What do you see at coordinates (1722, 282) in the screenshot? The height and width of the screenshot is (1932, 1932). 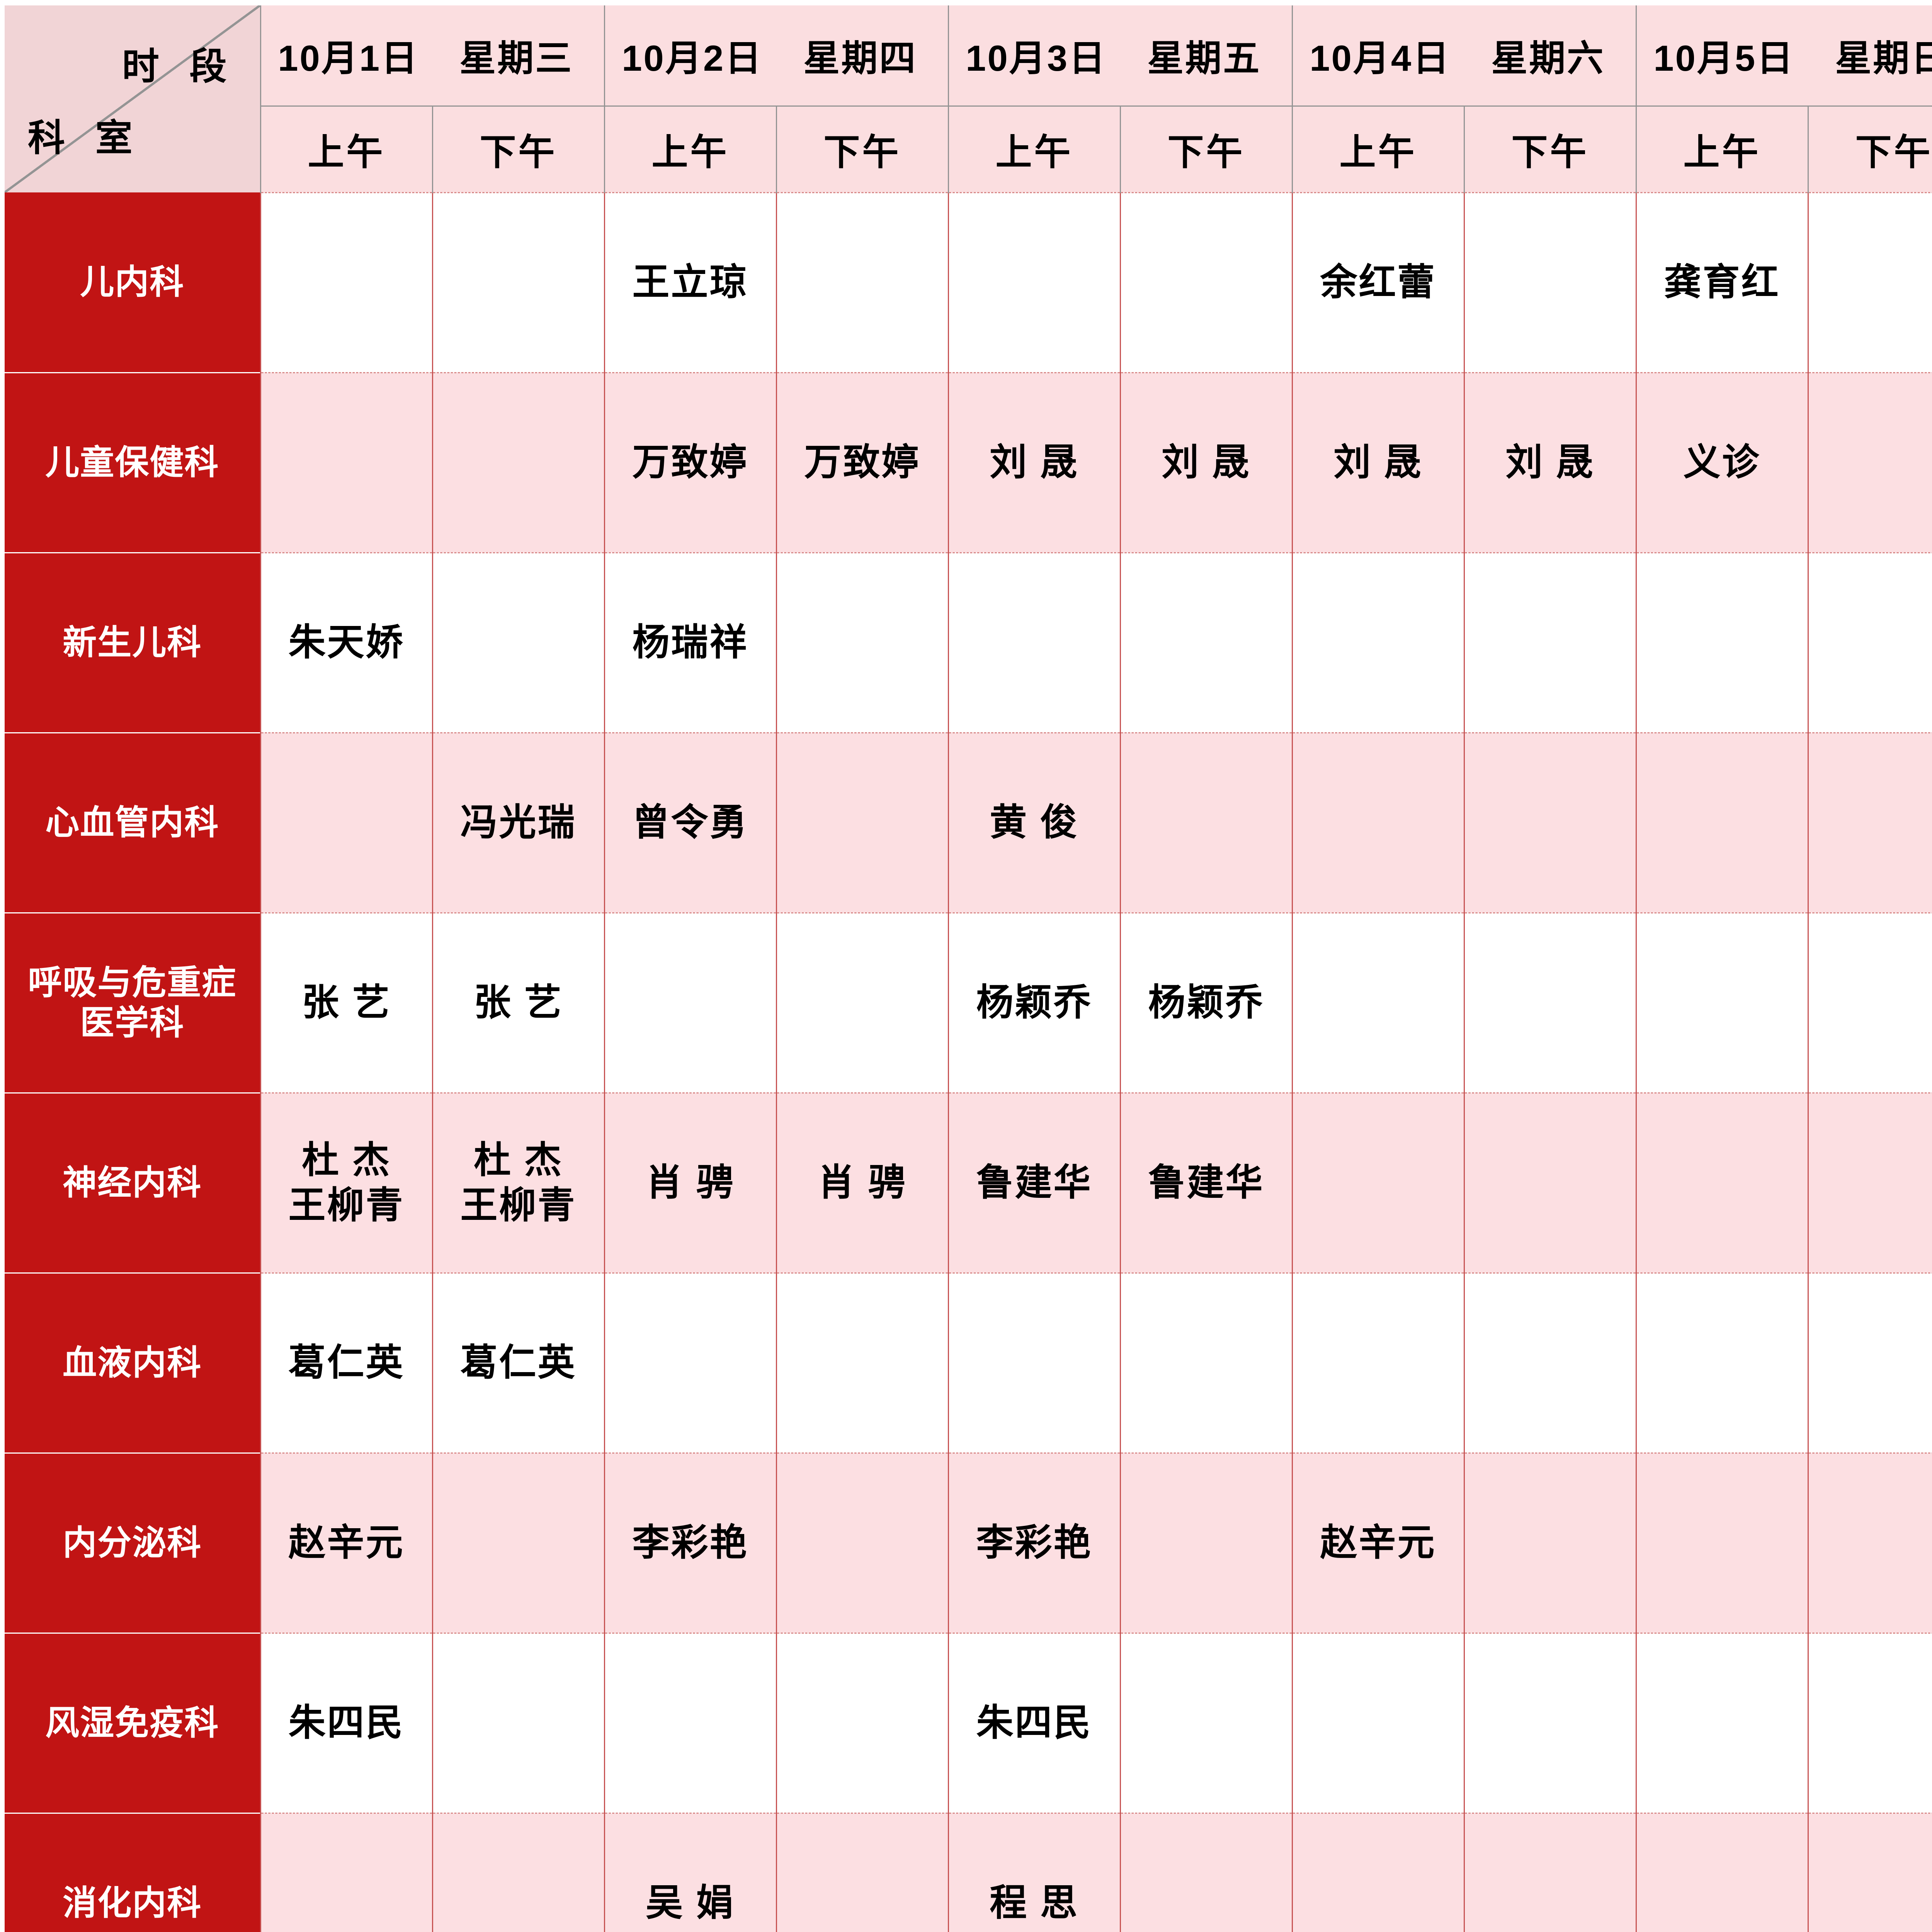 I see `schedule-cell: 龚育红` at bounding box center [1722, 282].